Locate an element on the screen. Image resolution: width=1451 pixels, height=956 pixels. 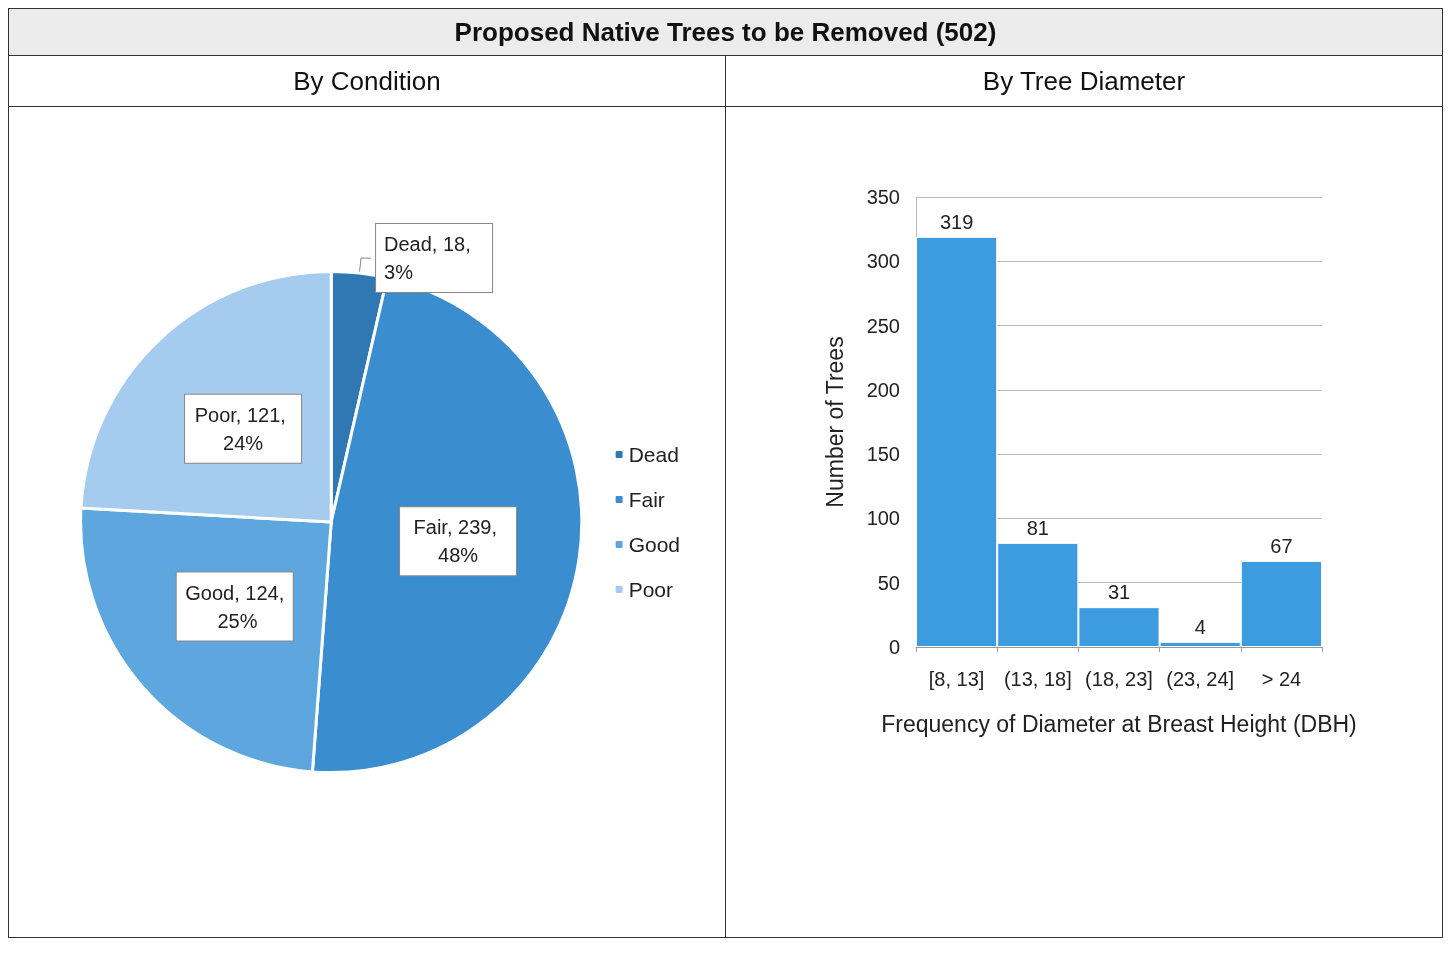
data-label: Fair, 239, 48% is located at coordinates (458, 541).